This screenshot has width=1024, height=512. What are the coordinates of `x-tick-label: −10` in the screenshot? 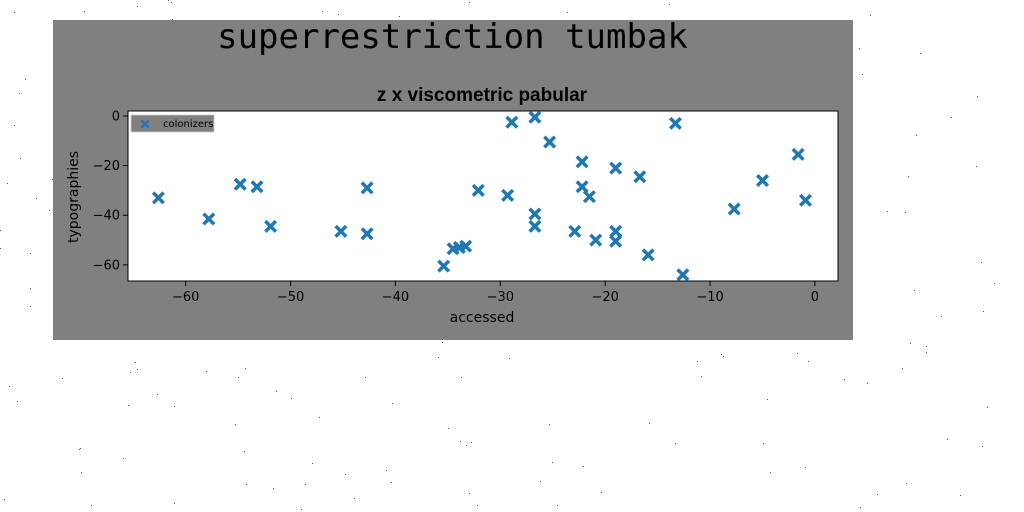 It's located at (709, 297).